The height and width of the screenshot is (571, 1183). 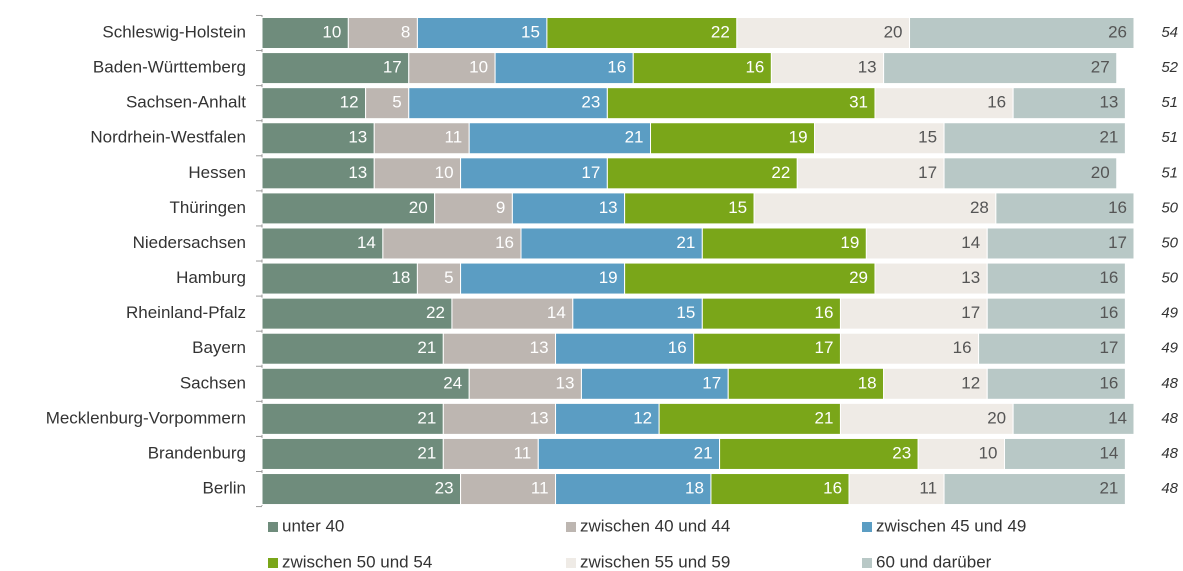 I want to click on data-label: 5, so click(x=448, y=277).